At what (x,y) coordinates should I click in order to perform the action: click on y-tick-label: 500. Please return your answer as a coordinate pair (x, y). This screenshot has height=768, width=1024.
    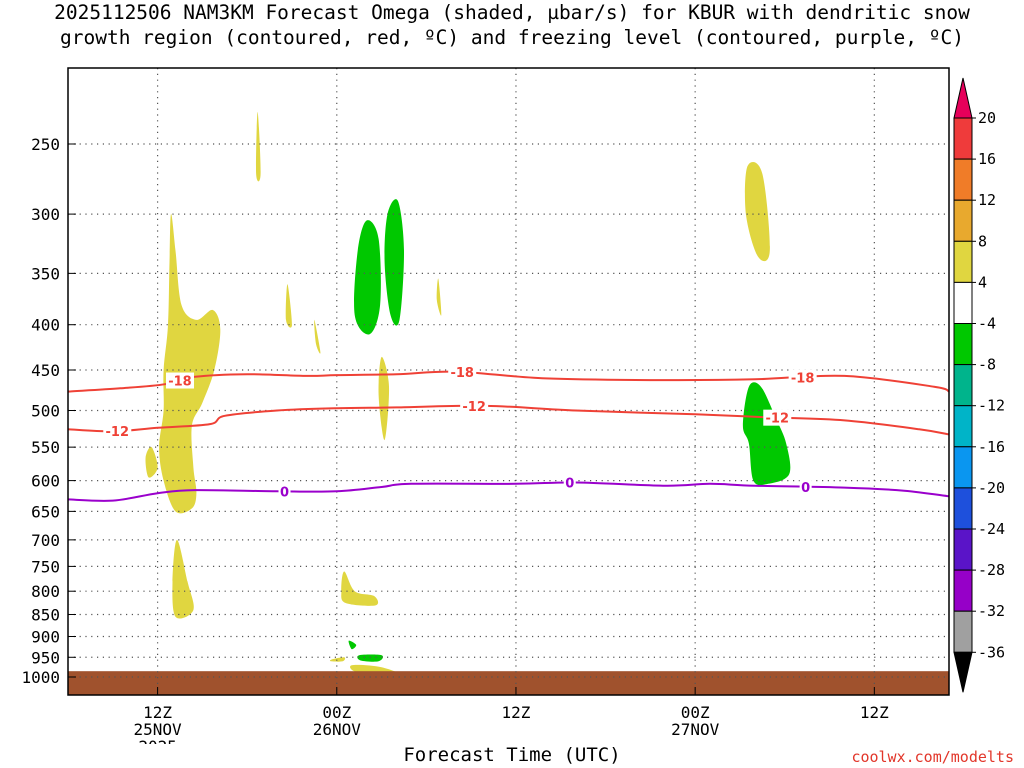
    Looking at the image, I should click on (45, 411).